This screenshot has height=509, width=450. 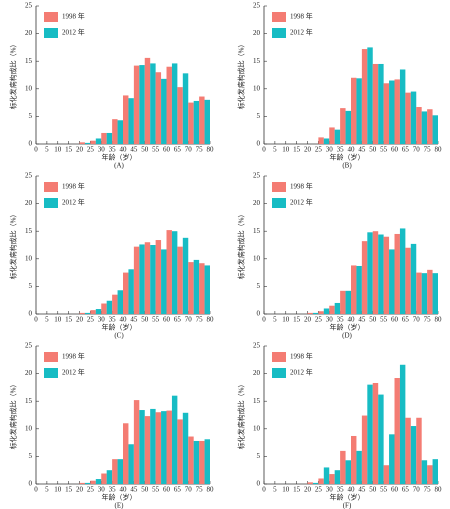 I want to click on x-axis-label: 年龄（岁）, so click(x=347, y=497).